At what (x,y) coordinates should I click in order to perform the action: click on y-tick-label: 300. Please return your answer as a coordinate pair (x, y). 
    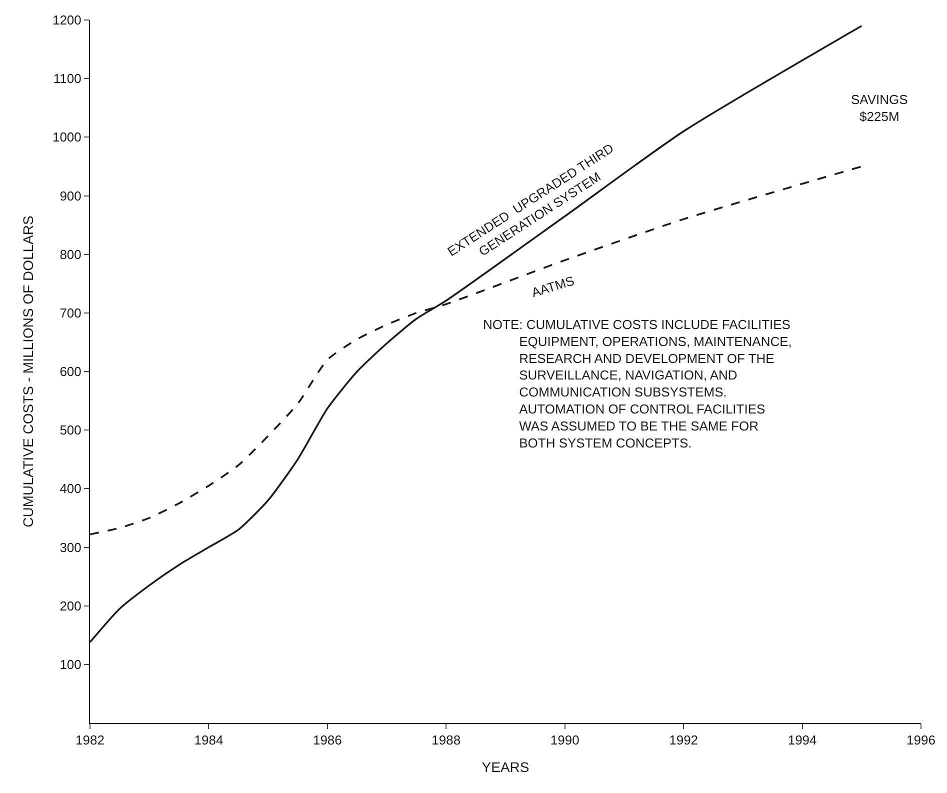
    Looking at the image, I should click on (71, 547).